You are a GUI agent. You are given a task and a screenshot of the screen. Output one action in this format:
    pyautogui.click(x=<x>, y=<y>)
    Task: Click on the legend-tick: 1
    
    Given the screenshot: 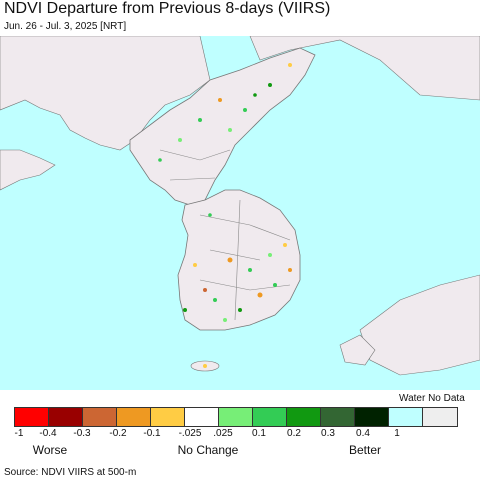 What is the action you would take?
    pyautogui.click(x=397, y=433)
    